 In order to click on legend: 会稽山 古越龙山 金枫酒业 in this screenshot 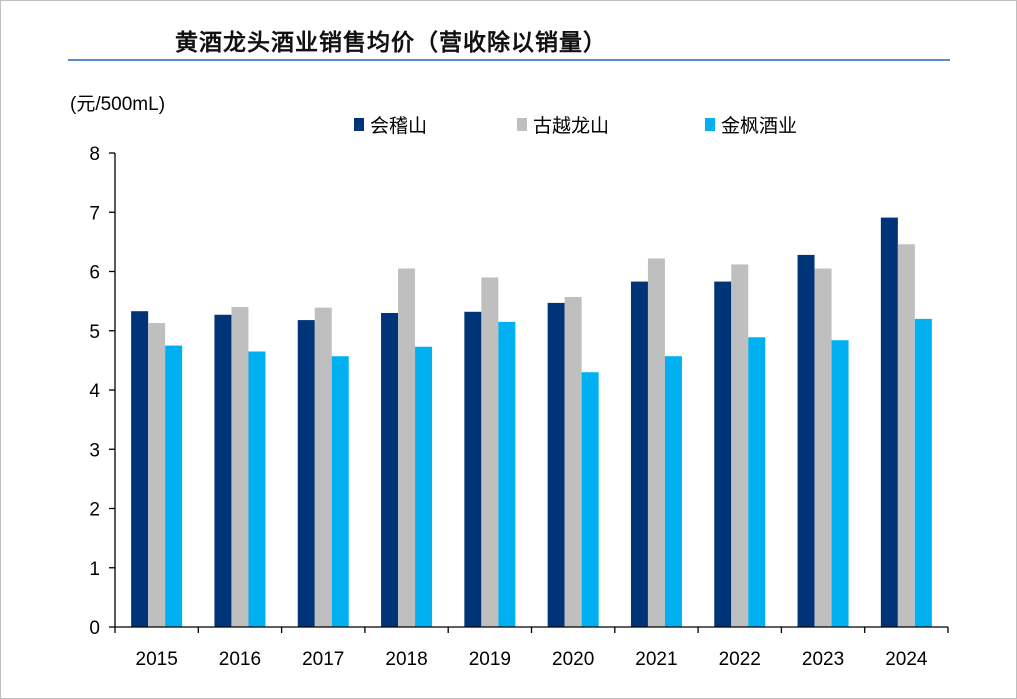, I will do `click(575, 126)`.